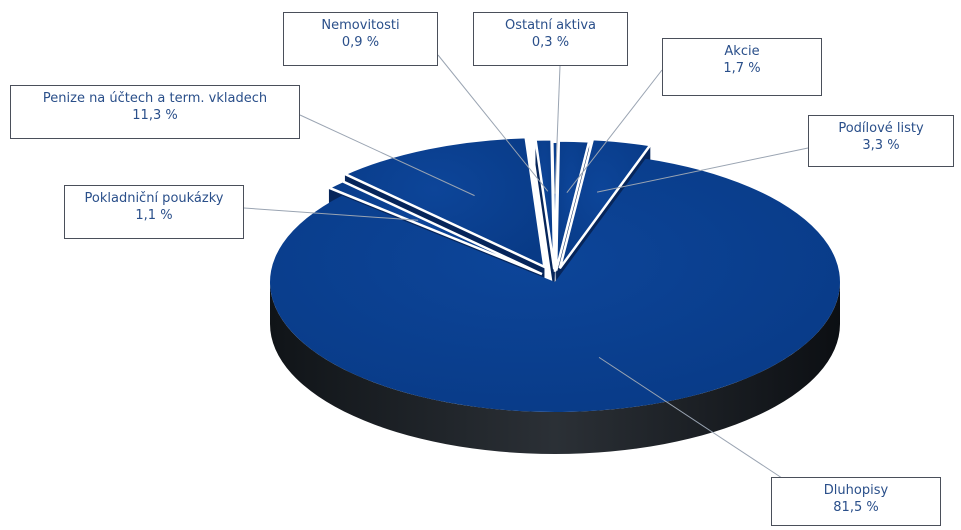 The width and height of the screenshot is (961, 530). I want to click on slice-value-text: 81,5 %, so click(856, 507).